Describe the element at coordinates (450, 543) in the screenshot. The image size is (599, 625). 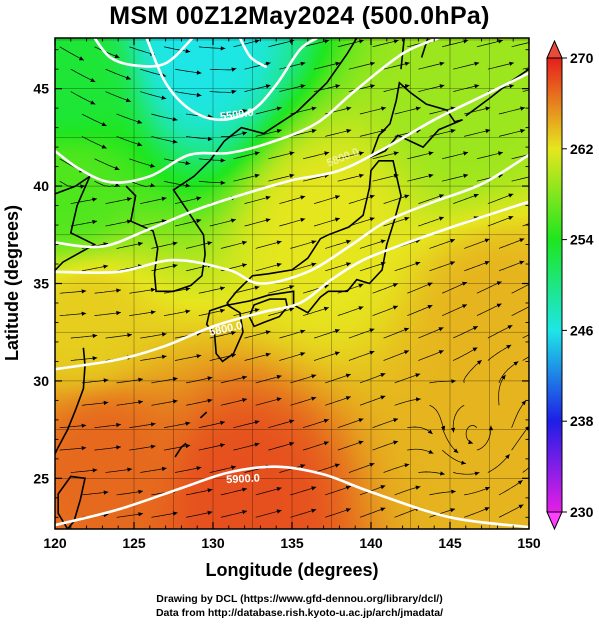
I see `x-tick-label: 145` at that location.